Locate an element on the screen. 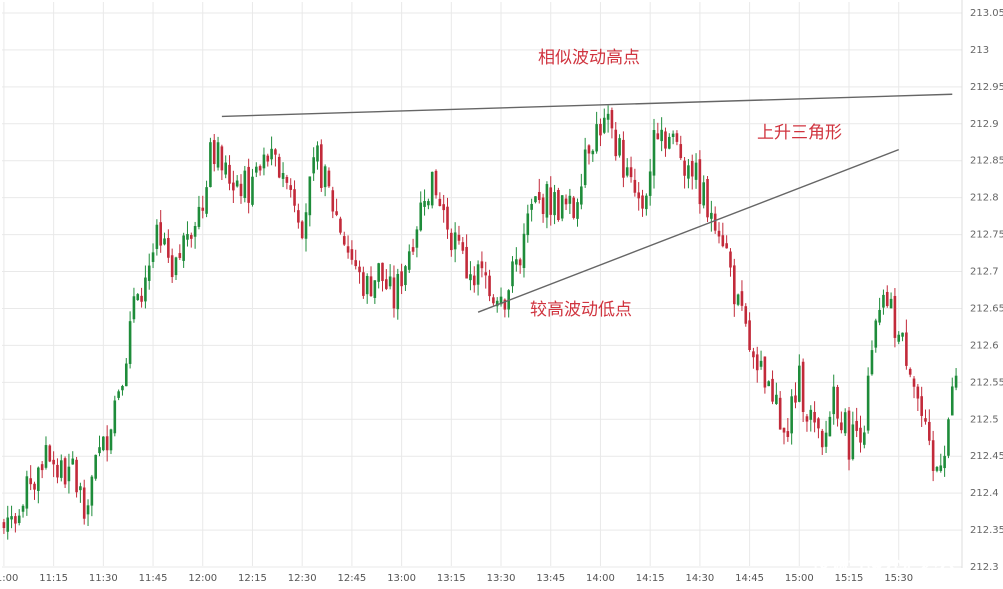  trendline-resistance is located at coordinates (587, 105).